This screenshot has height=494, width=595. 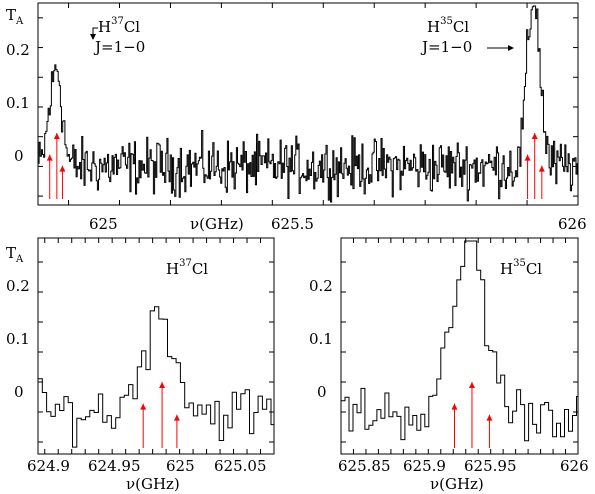 I want to click on top-xtick-label: 625, so click(x=103, y=224).